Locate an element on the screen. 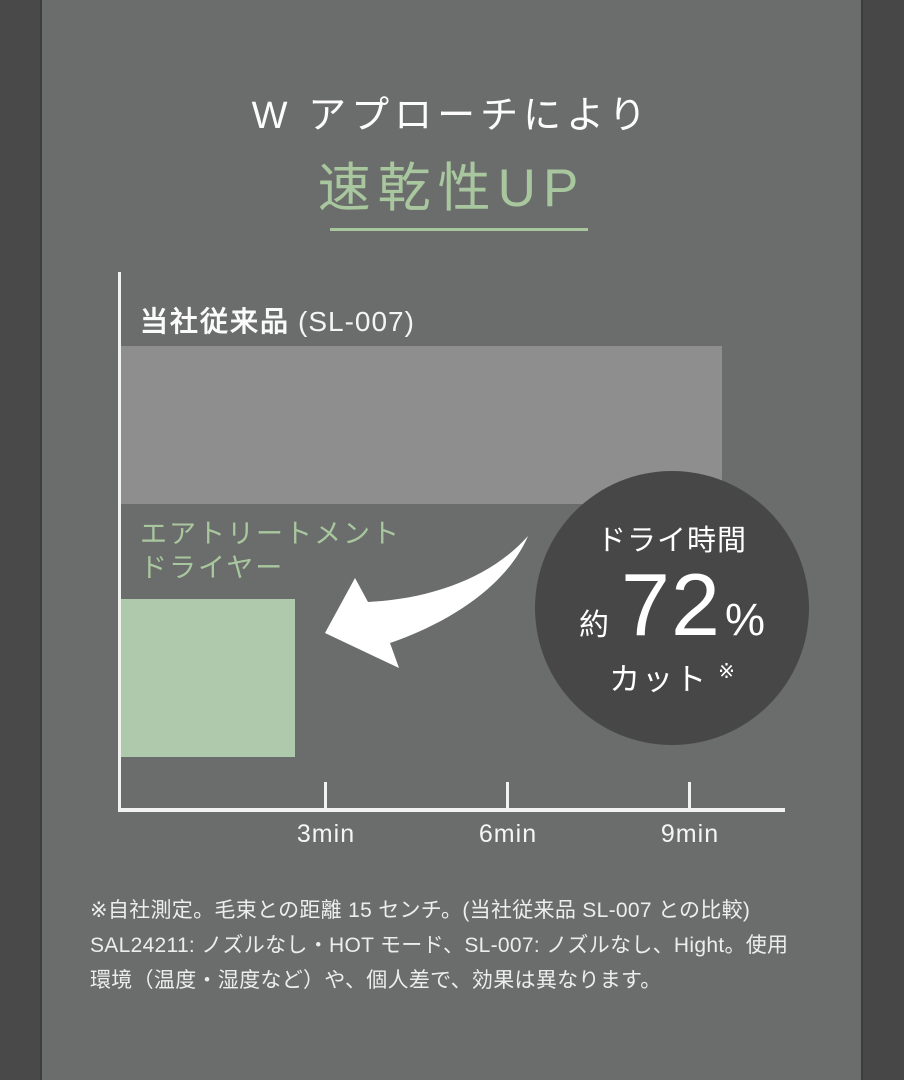  footnote-line-1: ※自社測定。毛束との距離 15 センチ。(当社従来品 SL-007 との比較) is located at coordinates (420, 910).